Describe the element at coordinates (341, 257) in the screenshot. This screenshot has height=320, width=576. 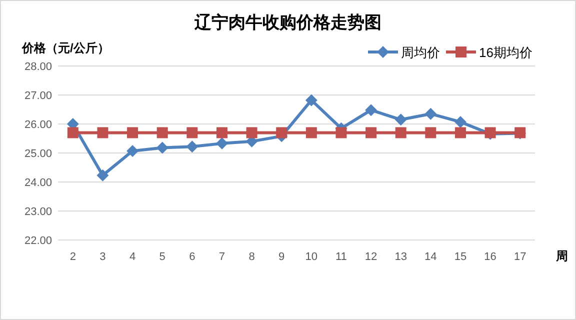
I see `x-tick-label: 11` at that location.